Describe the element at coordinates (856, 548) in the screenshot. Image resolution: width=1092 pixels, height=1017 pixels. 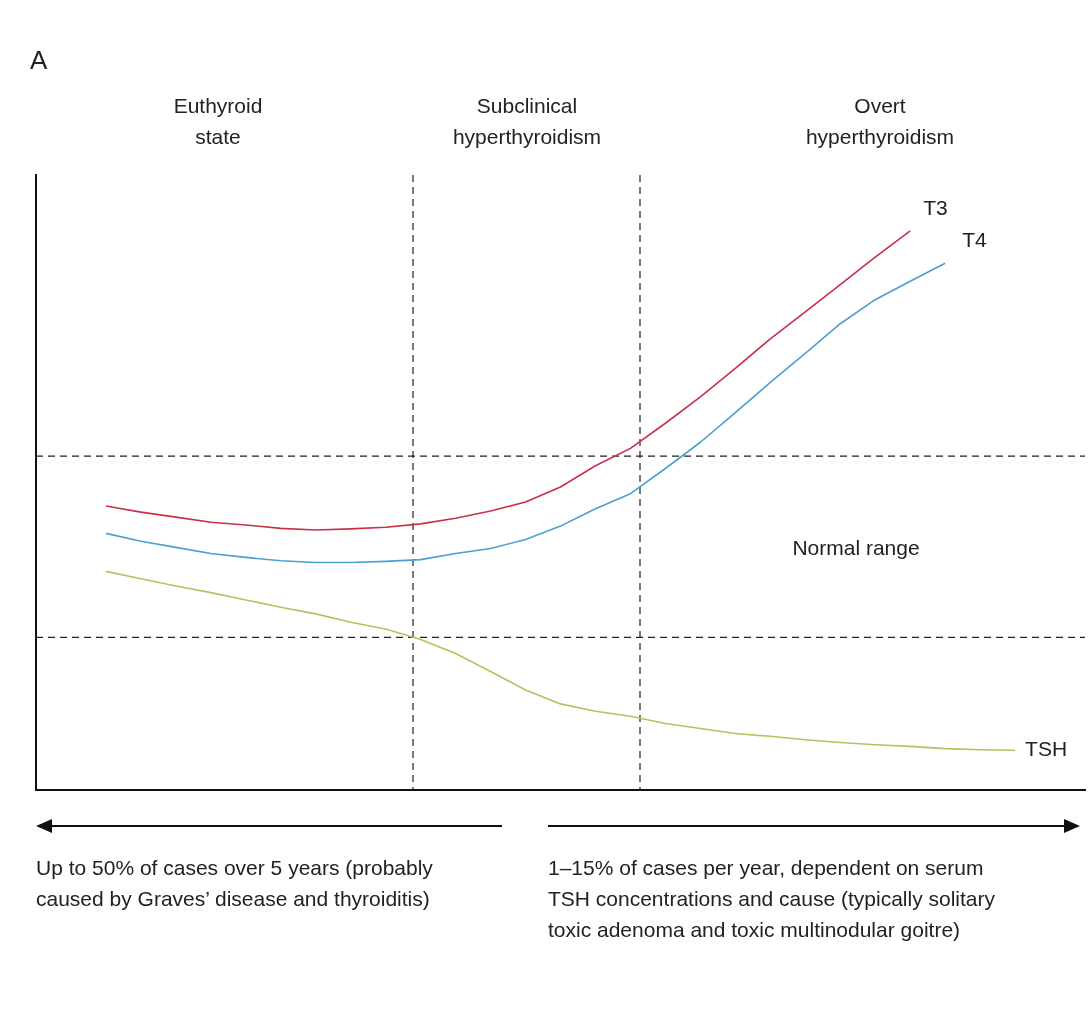
I see `annotation: Normal range` at that location.